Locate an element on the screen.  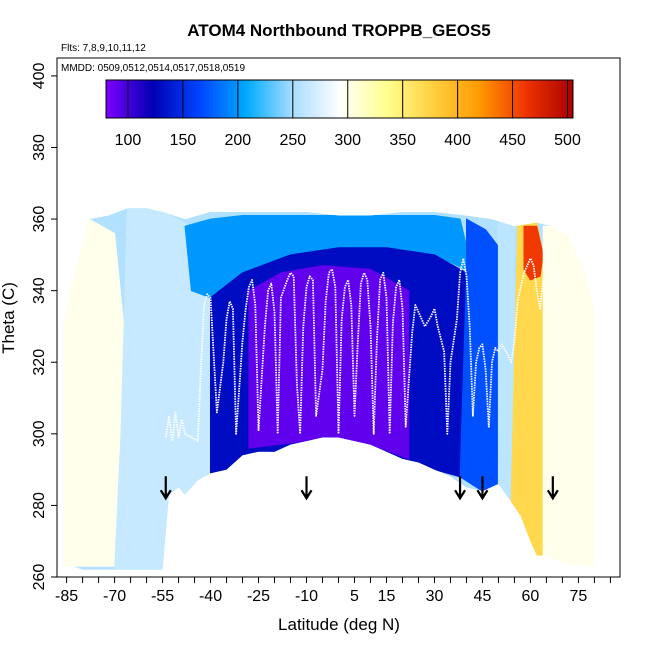
x-tick-label: -70 is located at coordinates (114, 596).